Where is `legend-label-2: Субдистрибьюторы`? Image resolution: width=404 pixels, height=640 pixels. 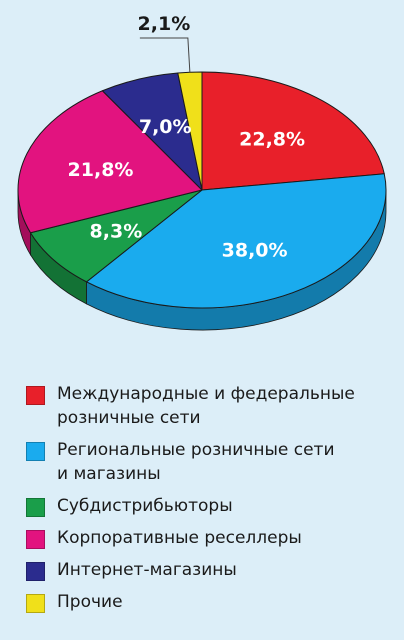 legend-label-2: Субдистрибьюторы is located at coordinates (145, 506).